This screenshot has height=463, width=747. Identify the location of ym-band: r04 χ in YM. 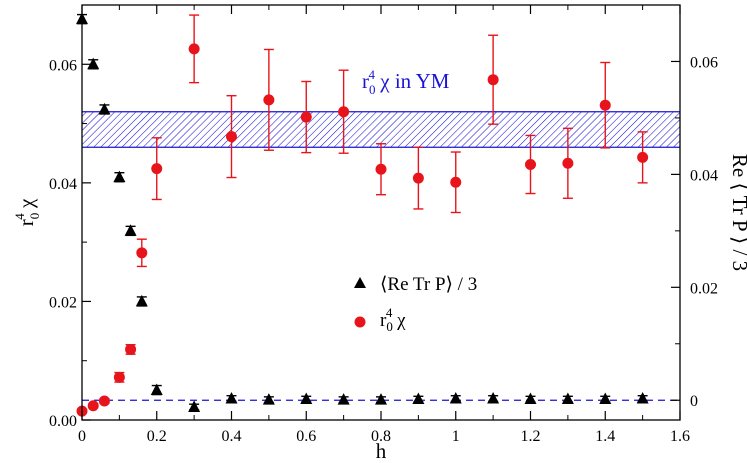
(381, 107).